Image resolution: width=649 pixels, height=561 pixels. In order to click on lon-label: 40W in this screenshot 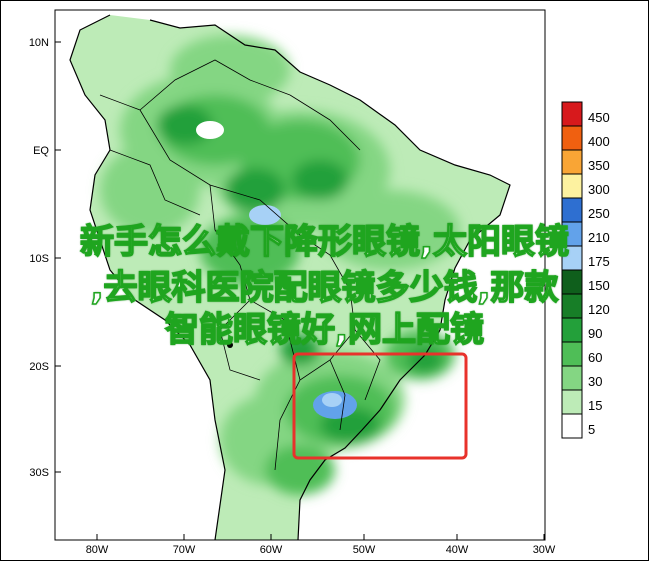, I will do `click(457, 550)`.